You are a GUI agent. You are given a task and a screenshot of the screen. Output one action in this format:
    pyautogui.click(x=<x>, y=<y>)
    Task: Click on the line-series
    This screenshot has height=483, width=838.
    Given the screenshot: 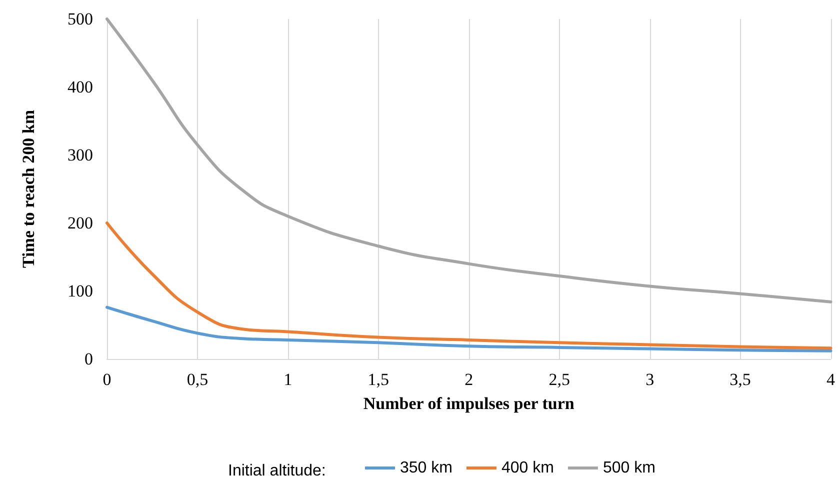 What is the action you would take?
    pyautogui.click(x=469, y=329)
    